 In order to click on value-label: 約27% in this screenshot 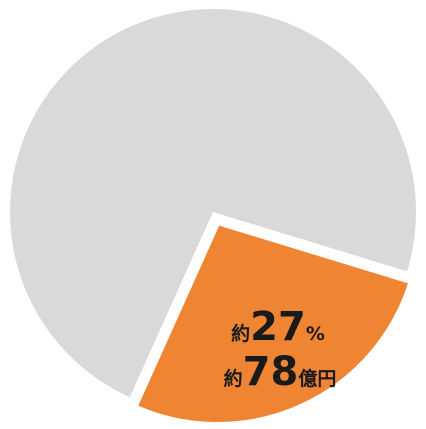, I will do `click(278, 327)`.